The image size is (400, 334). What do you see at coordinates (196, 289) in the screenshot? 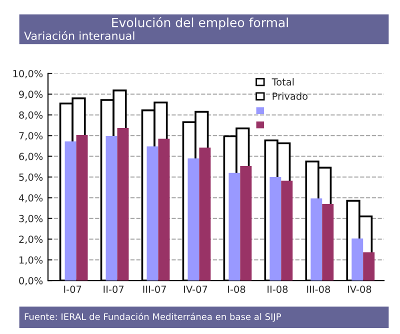
I see `x-tick-label: IV-07` at bounding box center [196, 289].